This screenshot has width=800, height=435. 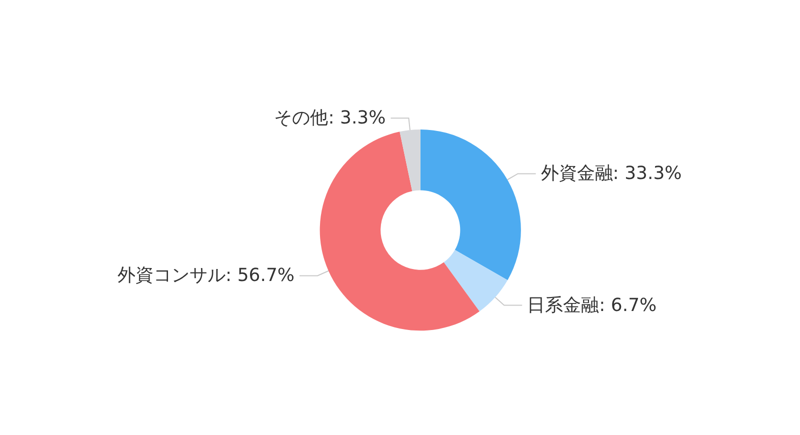 I want to click on slice-label: 外資コンサル: 56.7%, so click(x=206, y=275).